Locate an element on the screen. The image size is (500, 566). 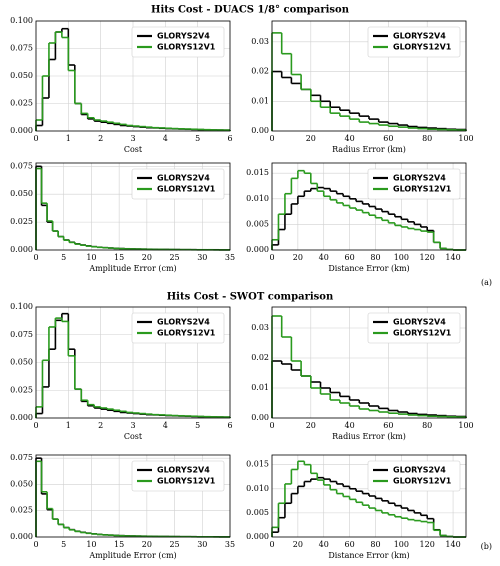
x-axis-label: Distance Error (km) is located at coordinates (368, 268).